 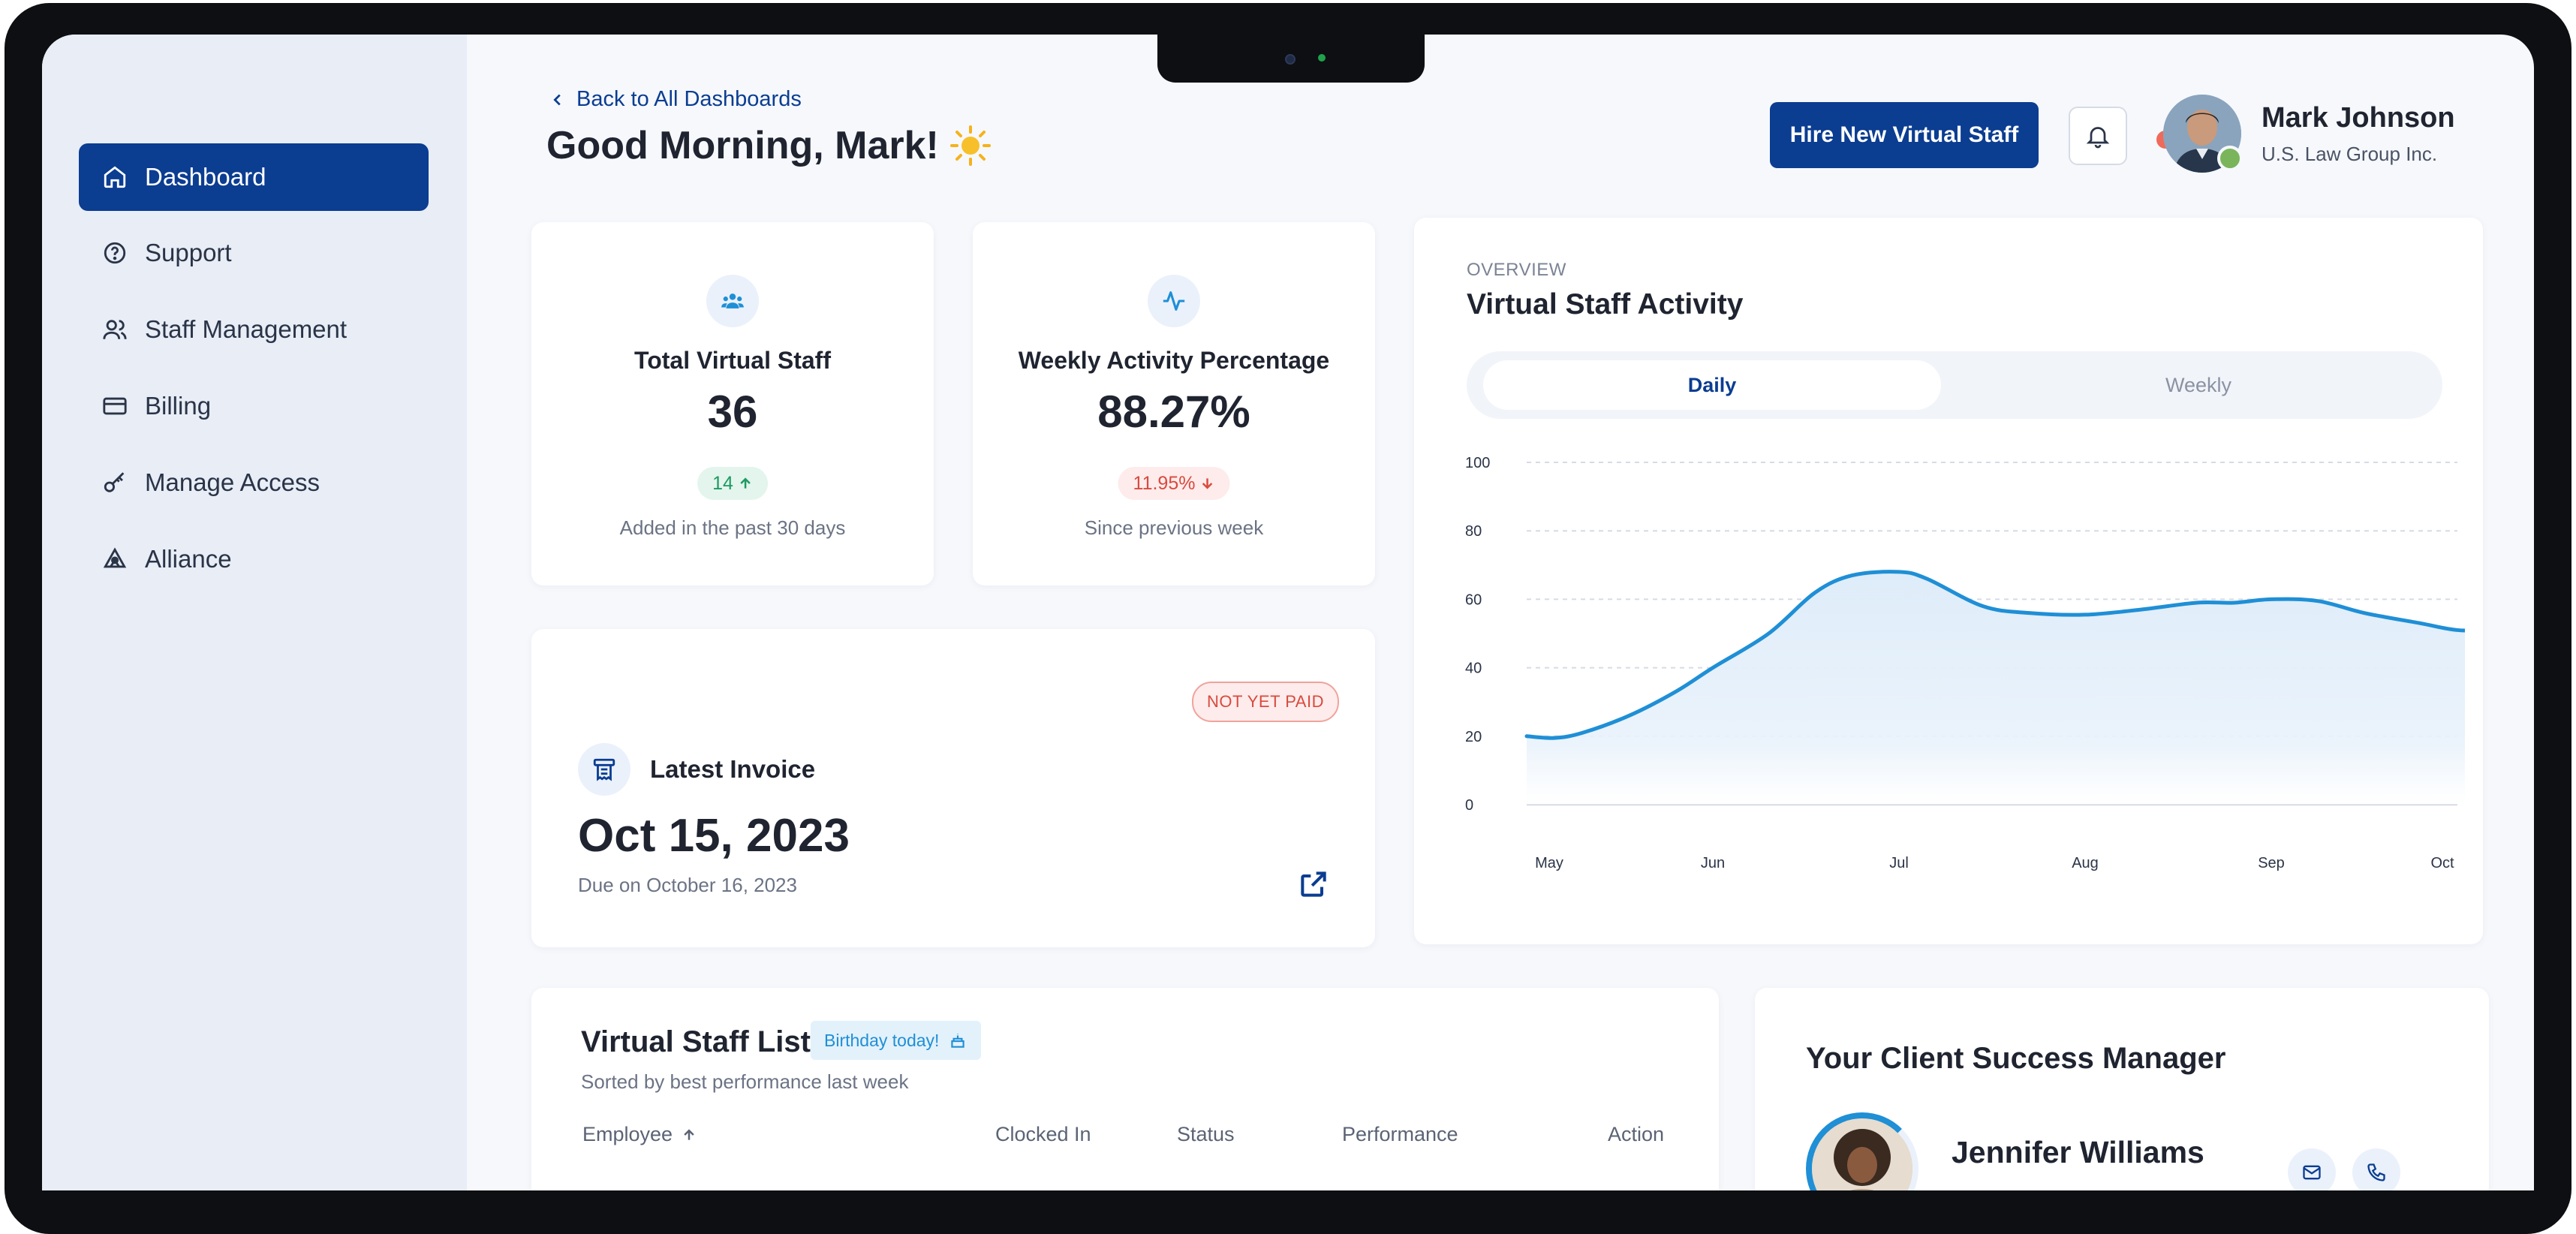 I want to click on weekly-activity-label: Weekly Activity Percentage, so click(x=1174, y=360).